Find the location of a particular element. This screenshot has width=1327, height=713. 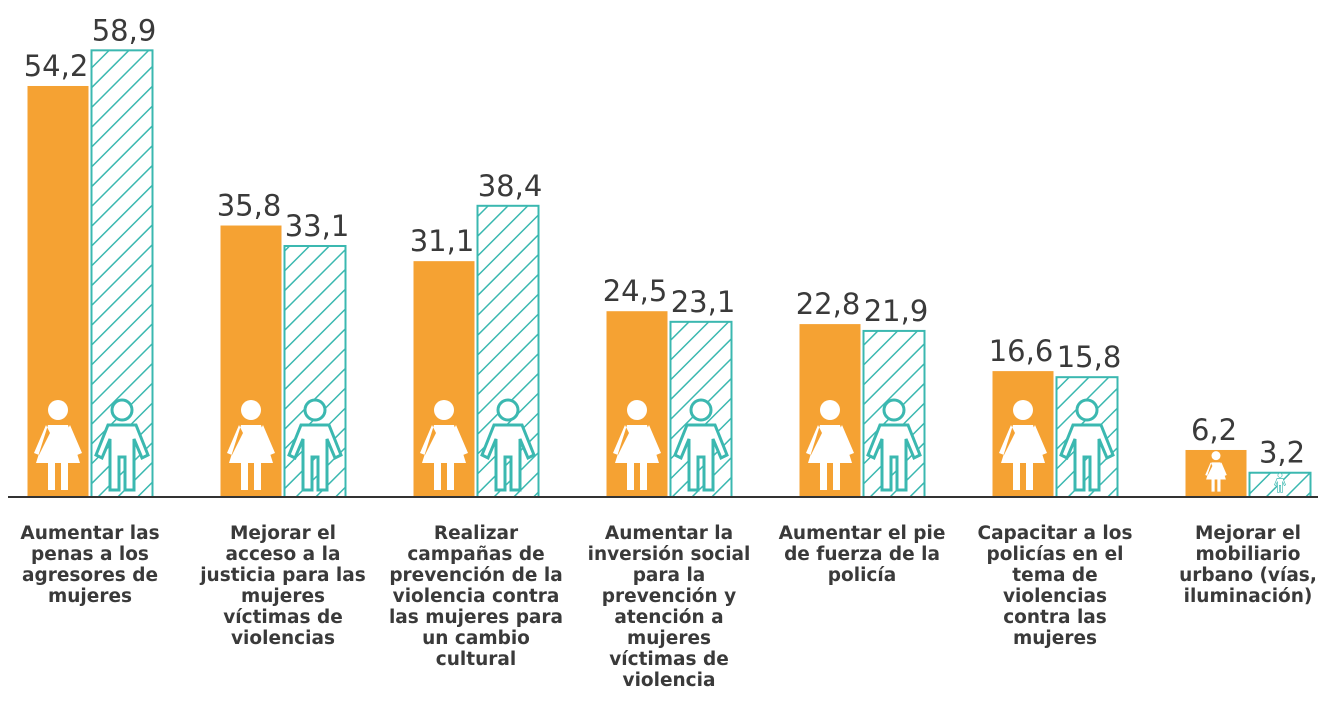

value-label: 6,2 is located at coordinates (1214, 430).